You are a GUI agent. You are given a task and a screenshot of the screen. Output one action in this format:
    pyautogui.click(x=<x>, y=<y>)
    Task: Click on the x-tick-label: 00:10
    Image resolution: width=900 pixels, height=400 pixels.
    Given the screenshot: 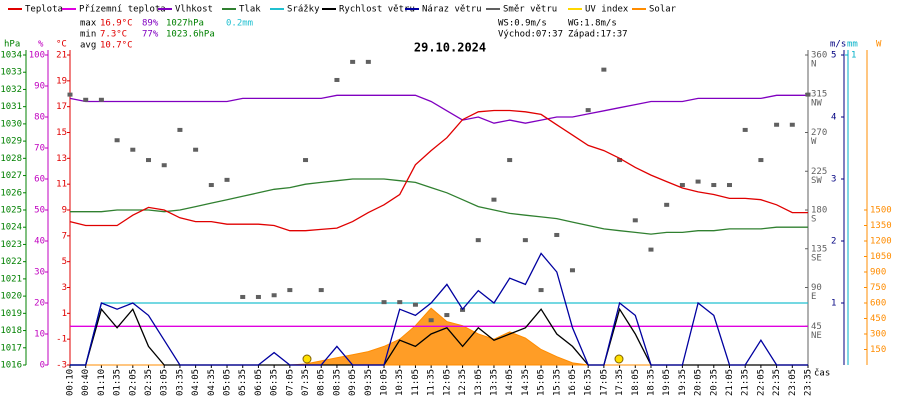 What is the action you would take?
    pyautogui.click(x=71, y=382)
    